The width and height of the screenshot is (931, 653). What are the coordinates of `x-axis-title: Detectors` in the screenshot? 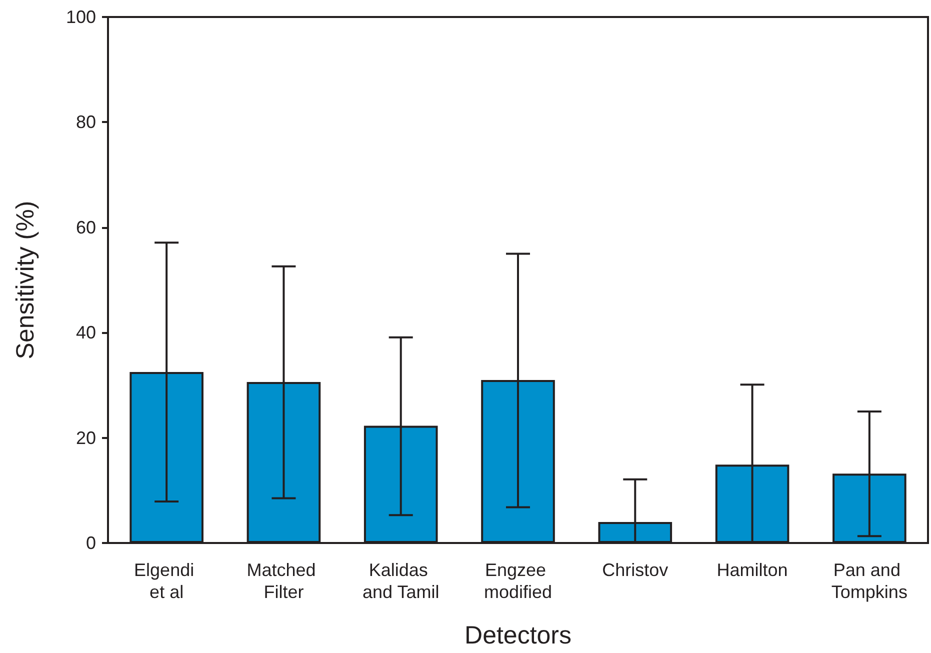 It's located at (518, 636).